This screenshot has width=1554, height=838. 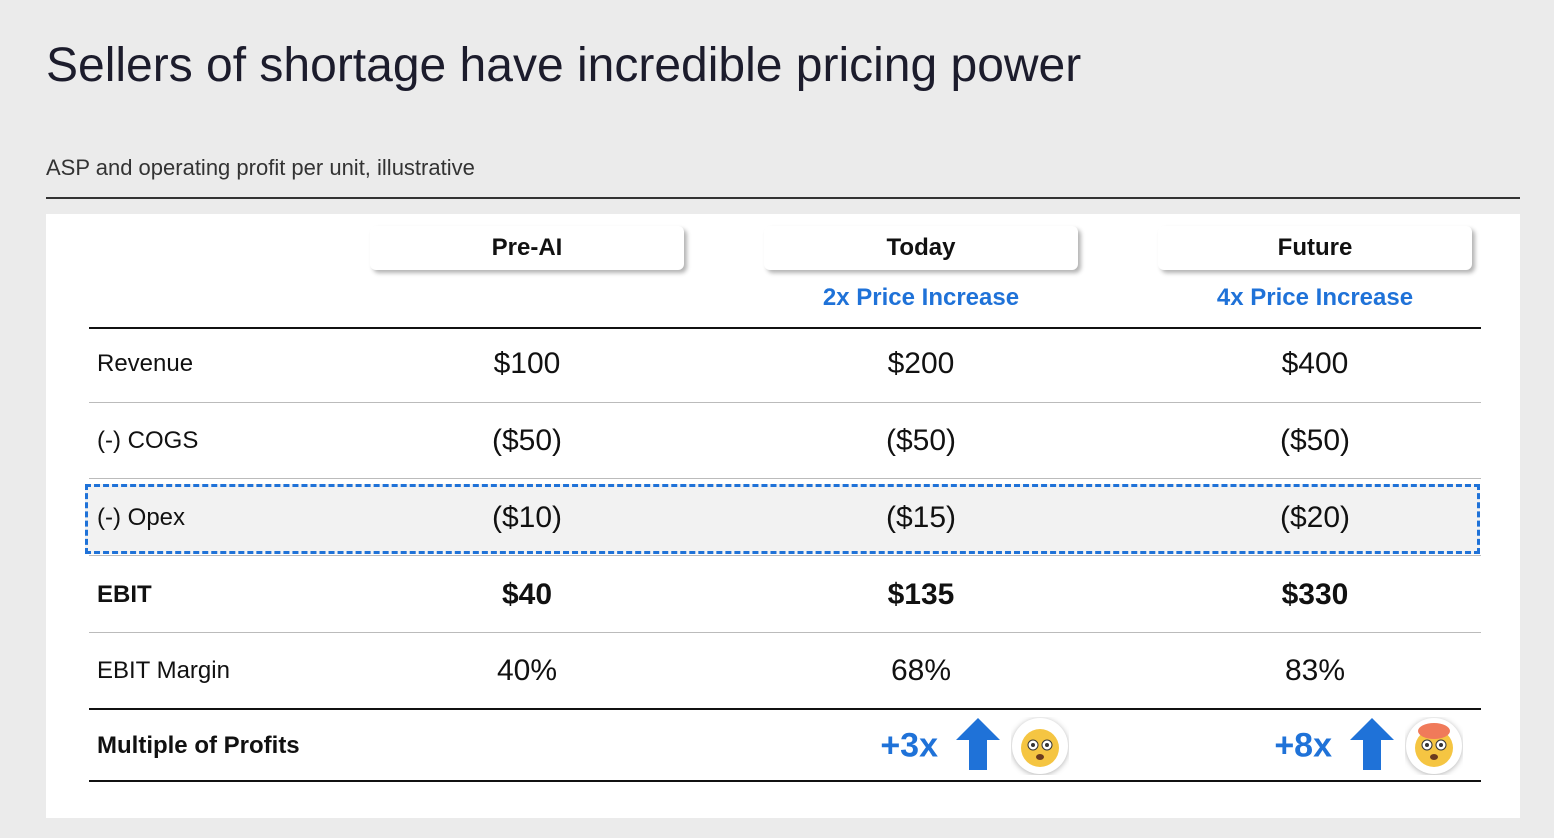 I want to click on row-label: (-) Opex, so click(x=141, y=517).